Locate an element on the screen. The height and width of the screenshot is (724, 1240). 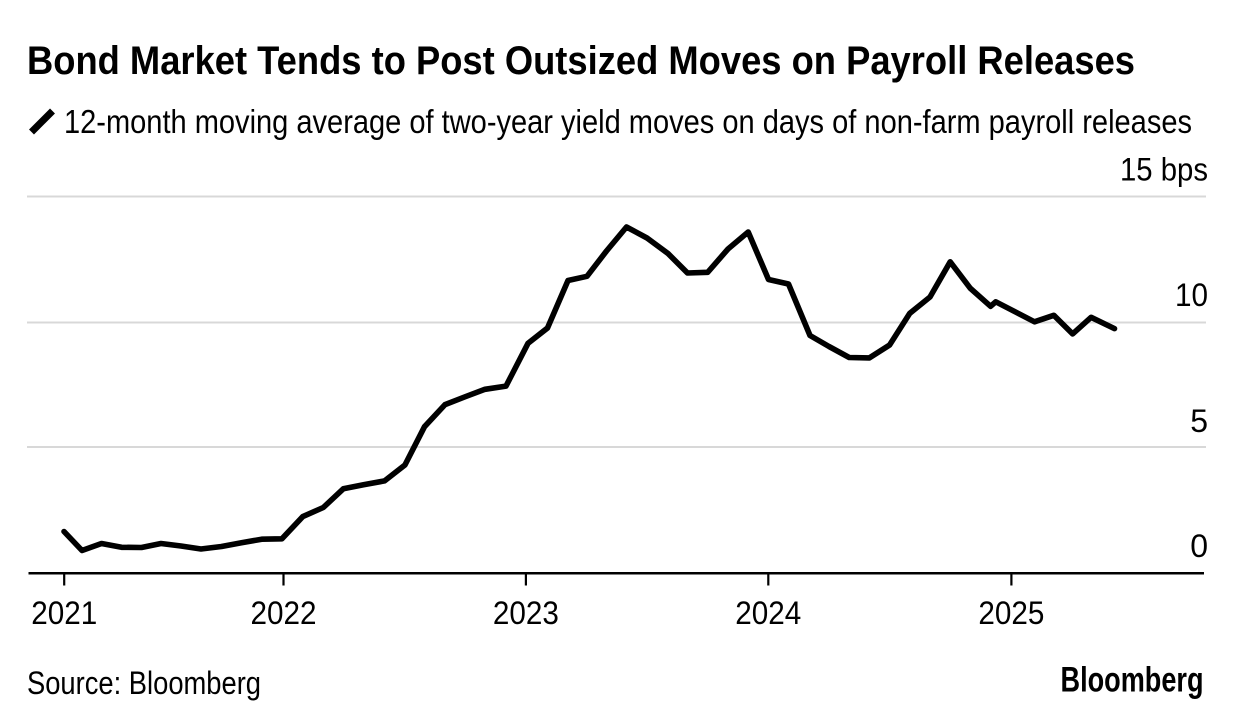
svg-text: 2021 is located at coordinates (64, 613).